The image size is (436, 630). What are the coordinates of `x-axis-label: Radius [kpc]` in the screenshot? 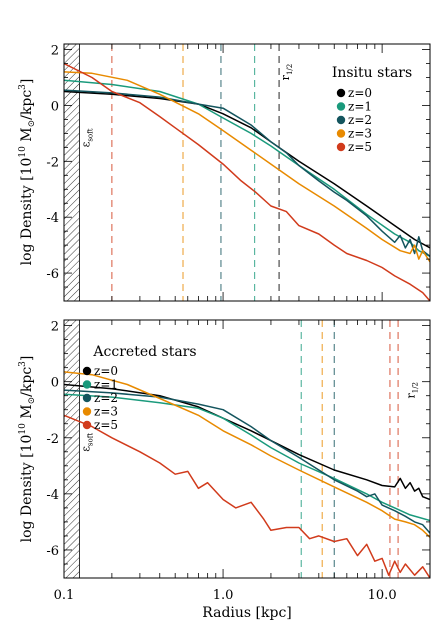 It's located at (247, 613).